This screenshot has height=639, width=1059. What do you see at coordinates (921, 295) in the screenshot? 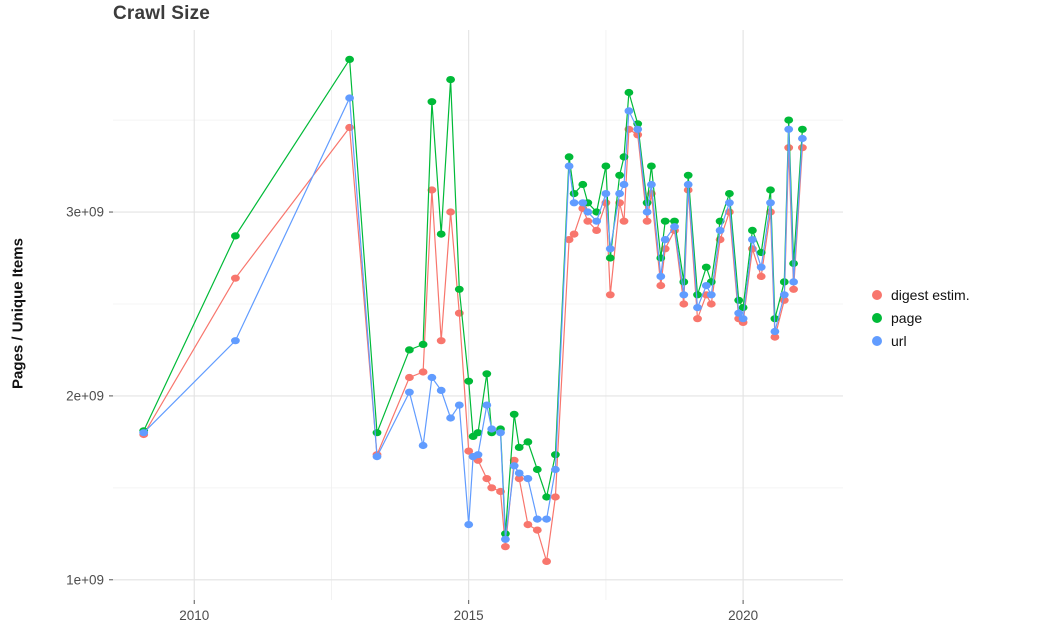
I see `legend-item-digest-estim-: digest estim.` at bounding box center [921, 295].